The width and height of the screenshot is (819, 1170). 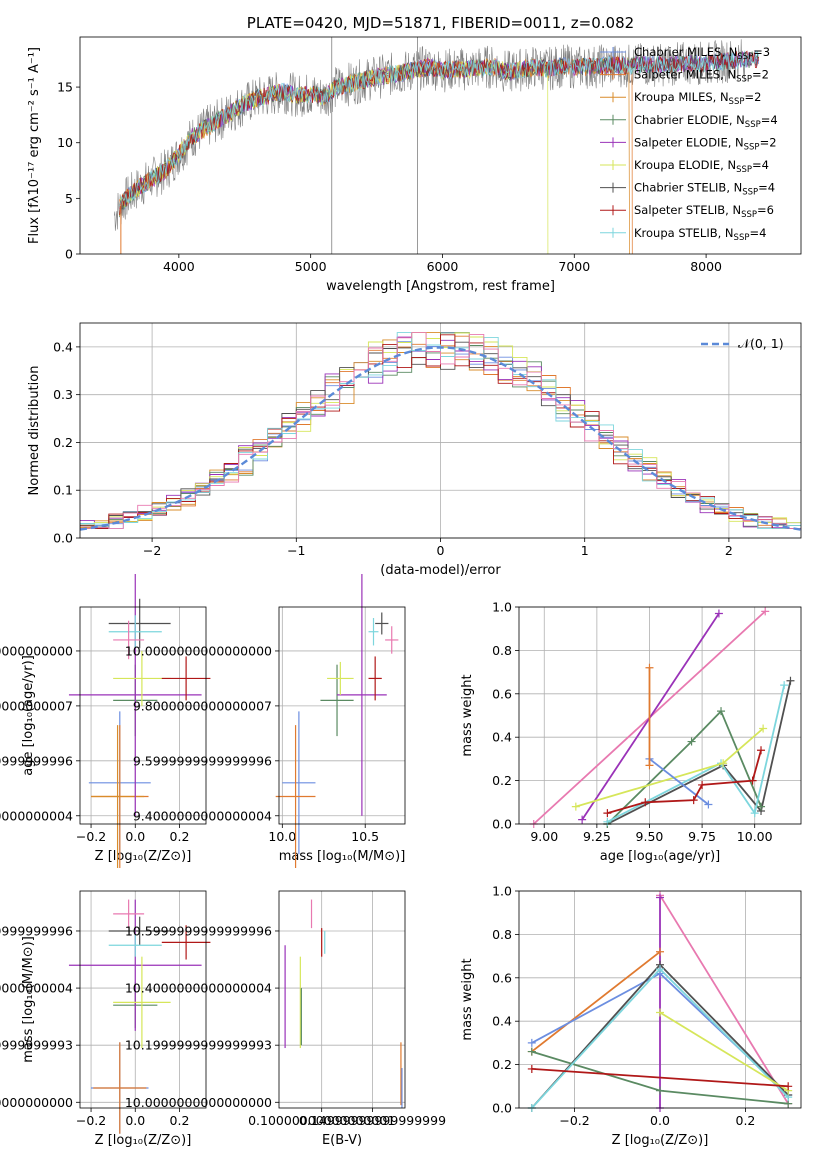 I want to click on y-tick-label: 9.8000000000000007, so click(x=36, y=705).